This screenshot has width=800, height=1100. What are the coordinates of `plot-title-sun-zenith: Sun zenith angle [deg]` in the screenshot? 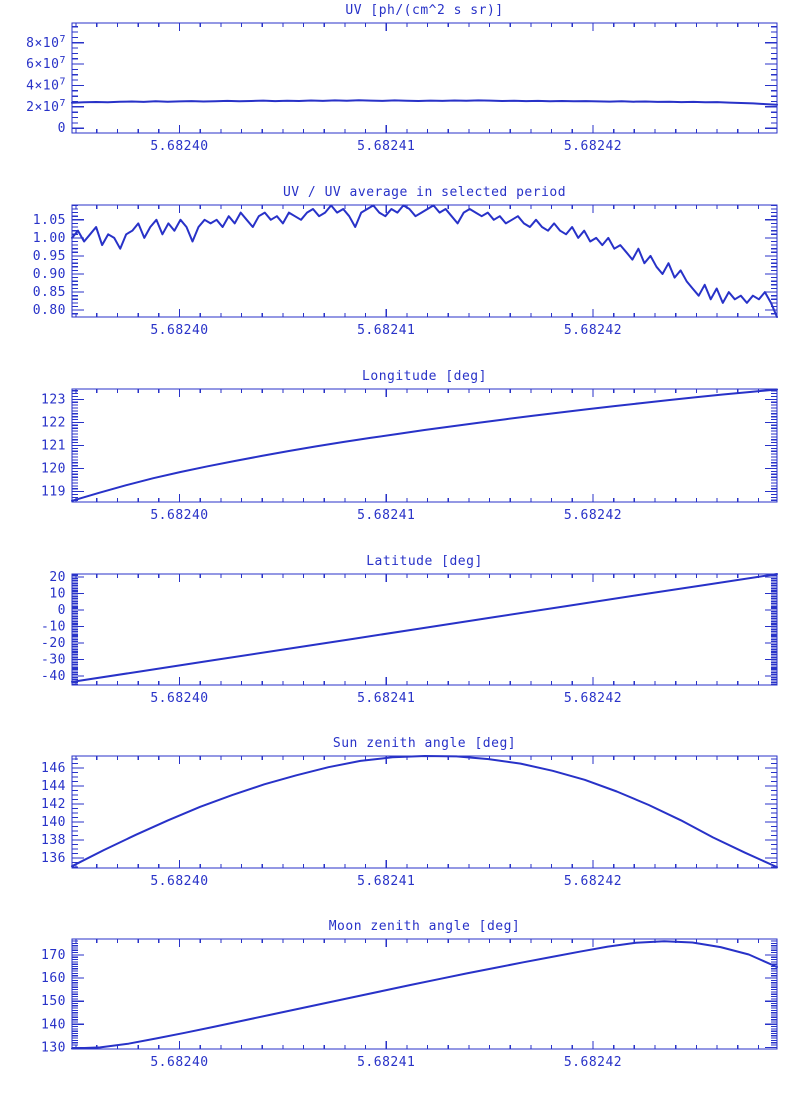 It's located at (424, 743).